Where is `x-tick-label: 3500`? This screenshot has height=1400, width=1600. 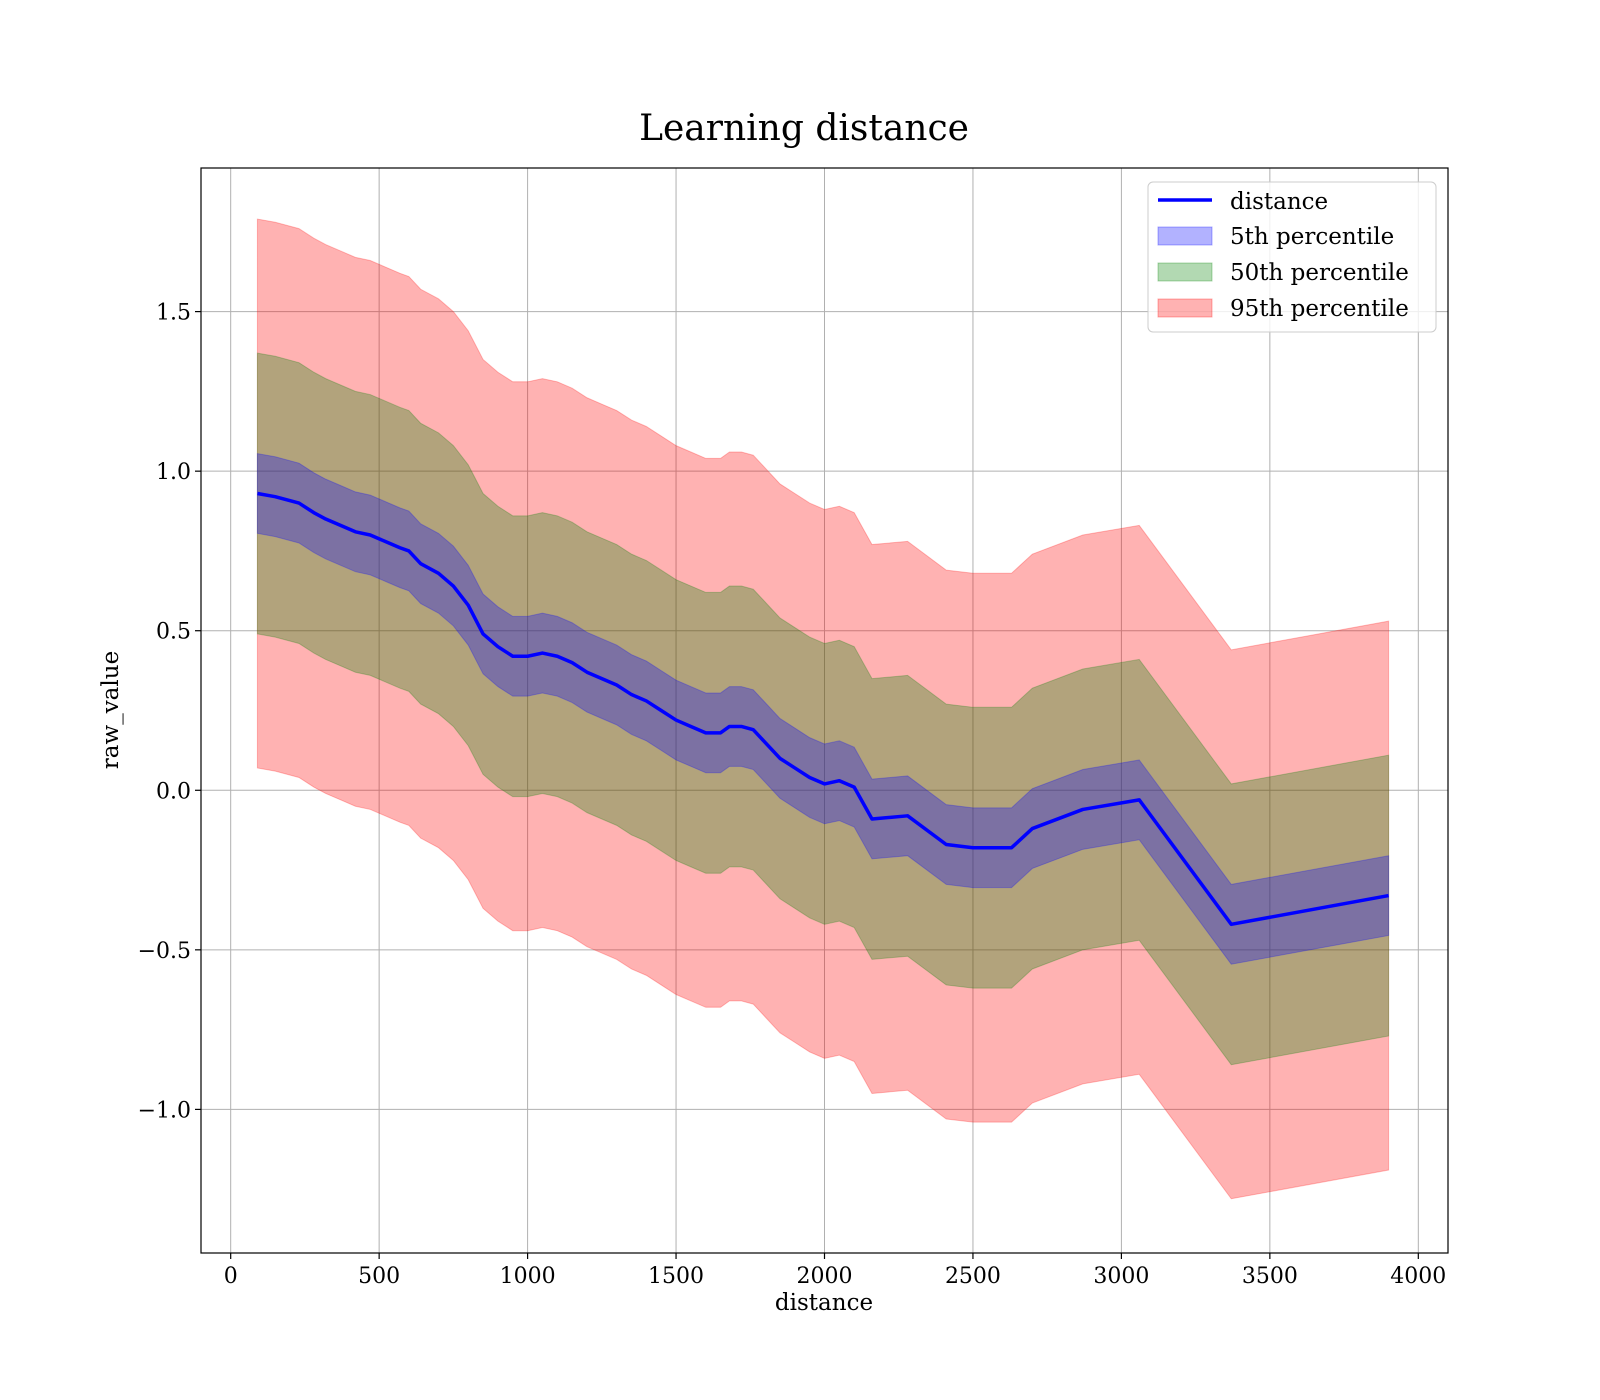 x-tick-label: 3500 is located at coordinates (1270, 1276).